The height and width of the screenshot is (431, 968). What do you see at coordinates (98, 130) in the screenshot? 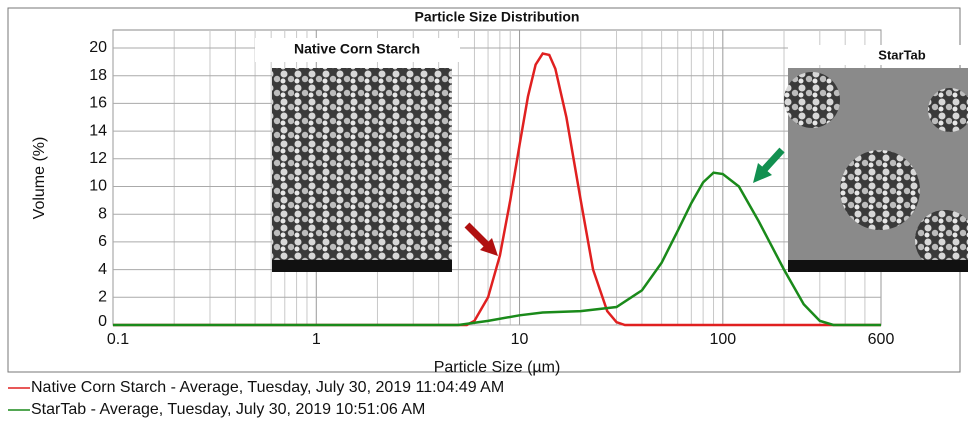
I see `y-tick-label: 14` at bounding box center [98, 130].